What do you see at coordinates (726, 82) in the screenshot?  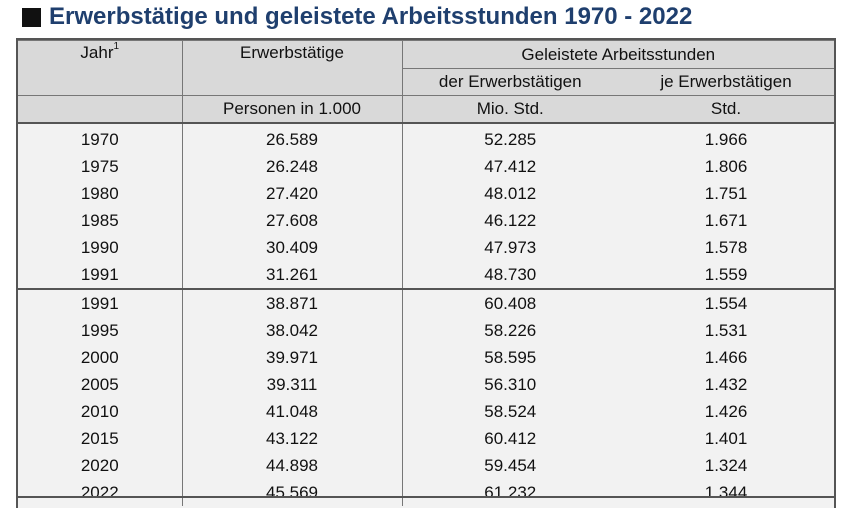 I see `header-je-erwerbstaetigen: je Erwerbstätigen` at bounding box center [726, 82].